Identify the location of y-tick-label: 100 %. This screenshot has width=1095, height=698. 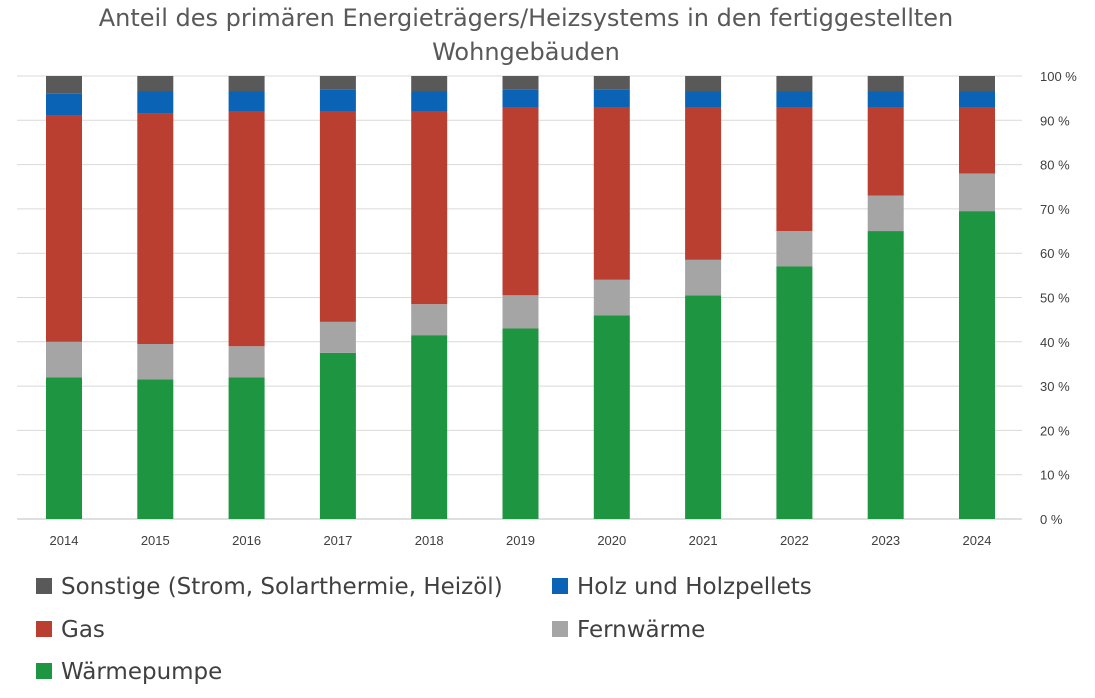
(1058, 76).